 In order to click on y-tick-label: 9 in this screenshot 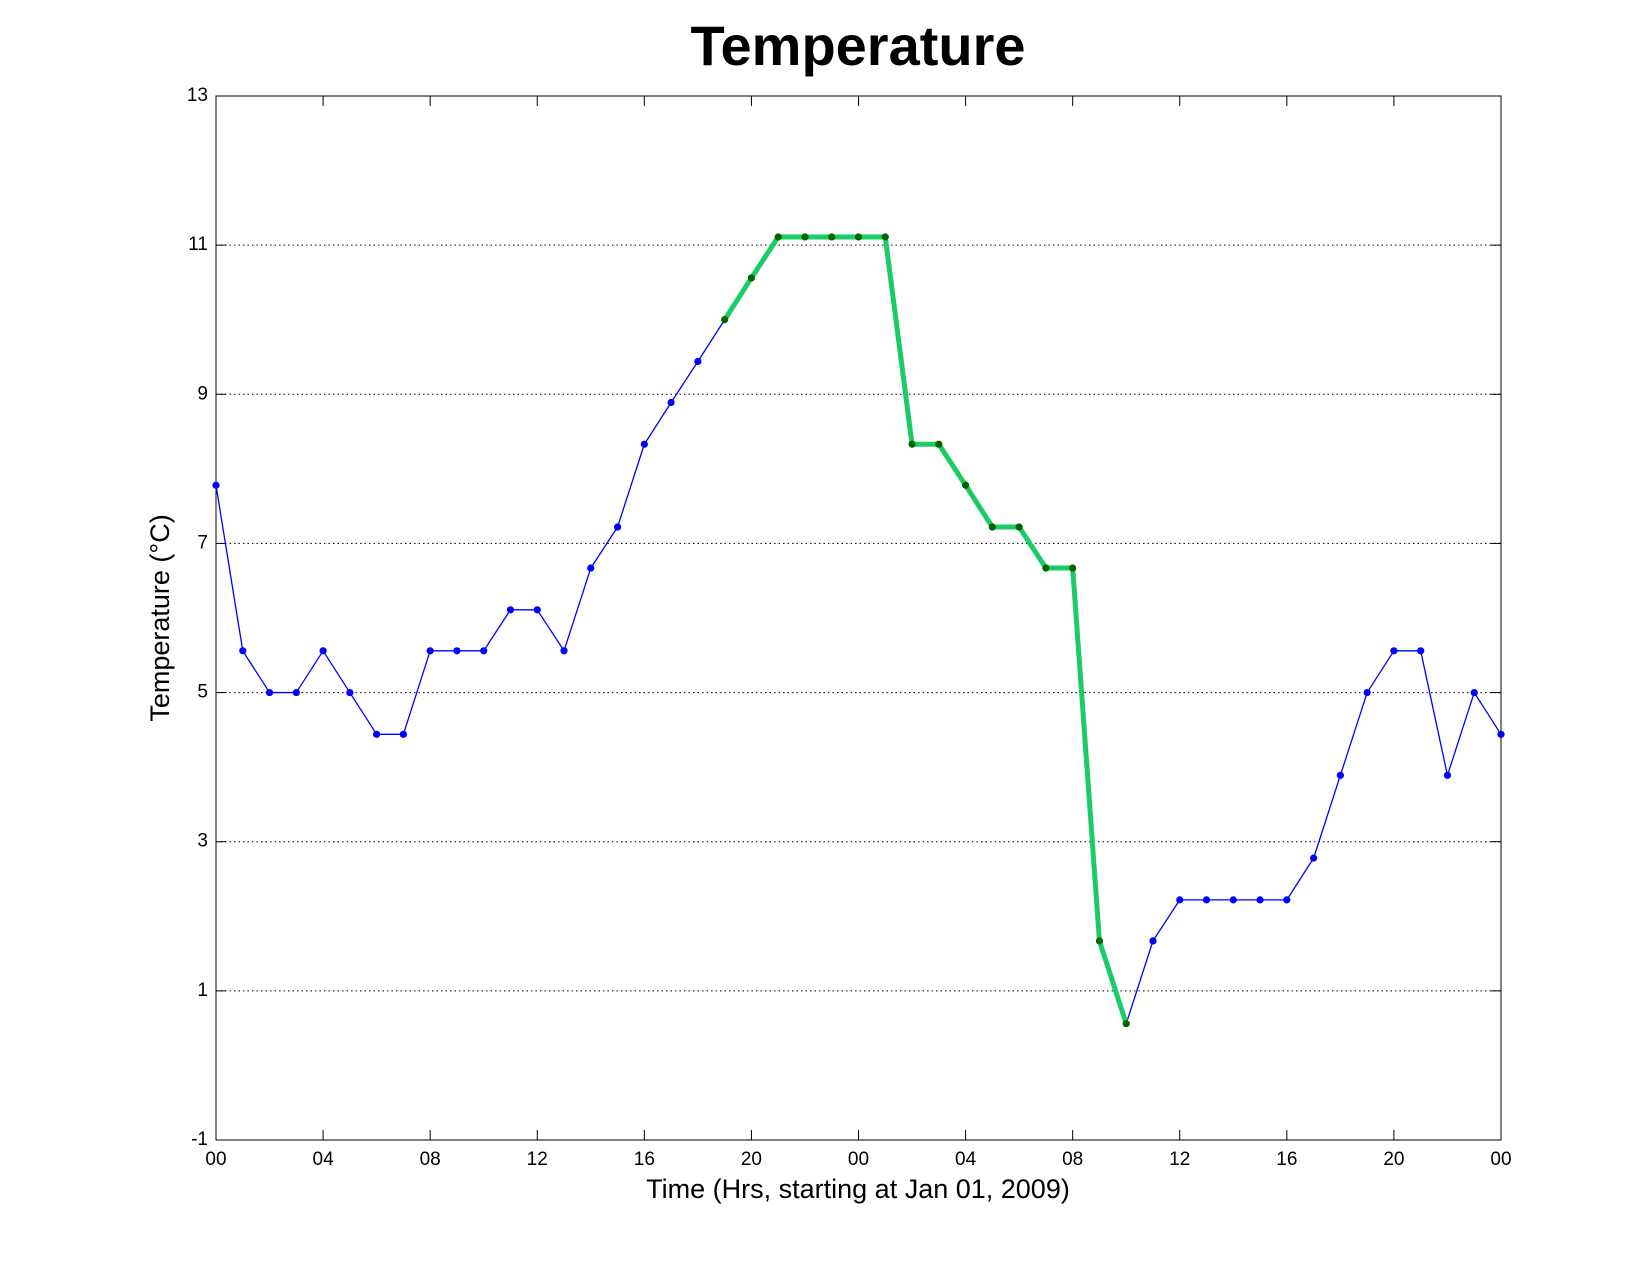, I will do `click(202, 393)`.